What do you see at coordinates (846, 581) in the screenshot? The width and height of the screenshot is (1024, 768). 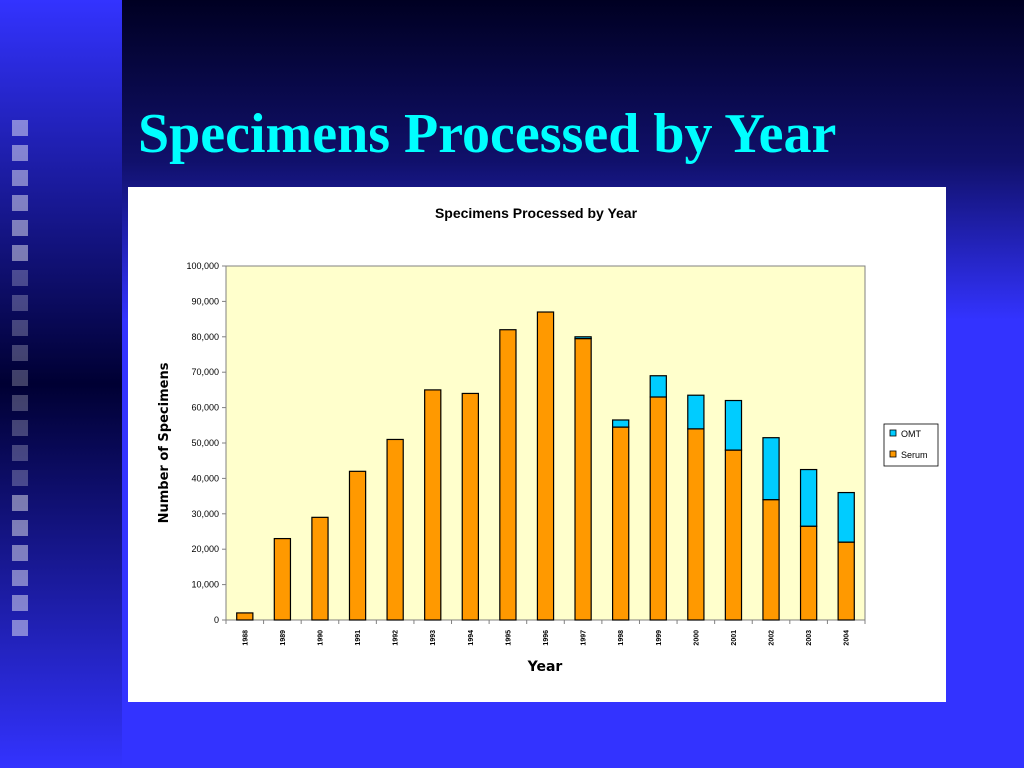 I see `bar-serum-2004` at bounding box center [846, 581].